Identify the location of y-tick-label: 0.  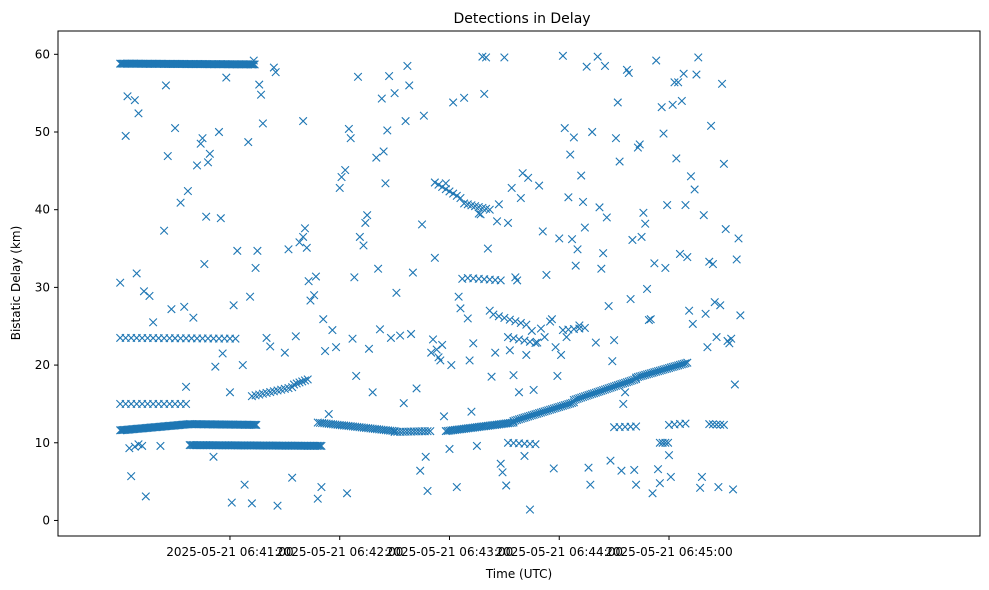
(46, 520).